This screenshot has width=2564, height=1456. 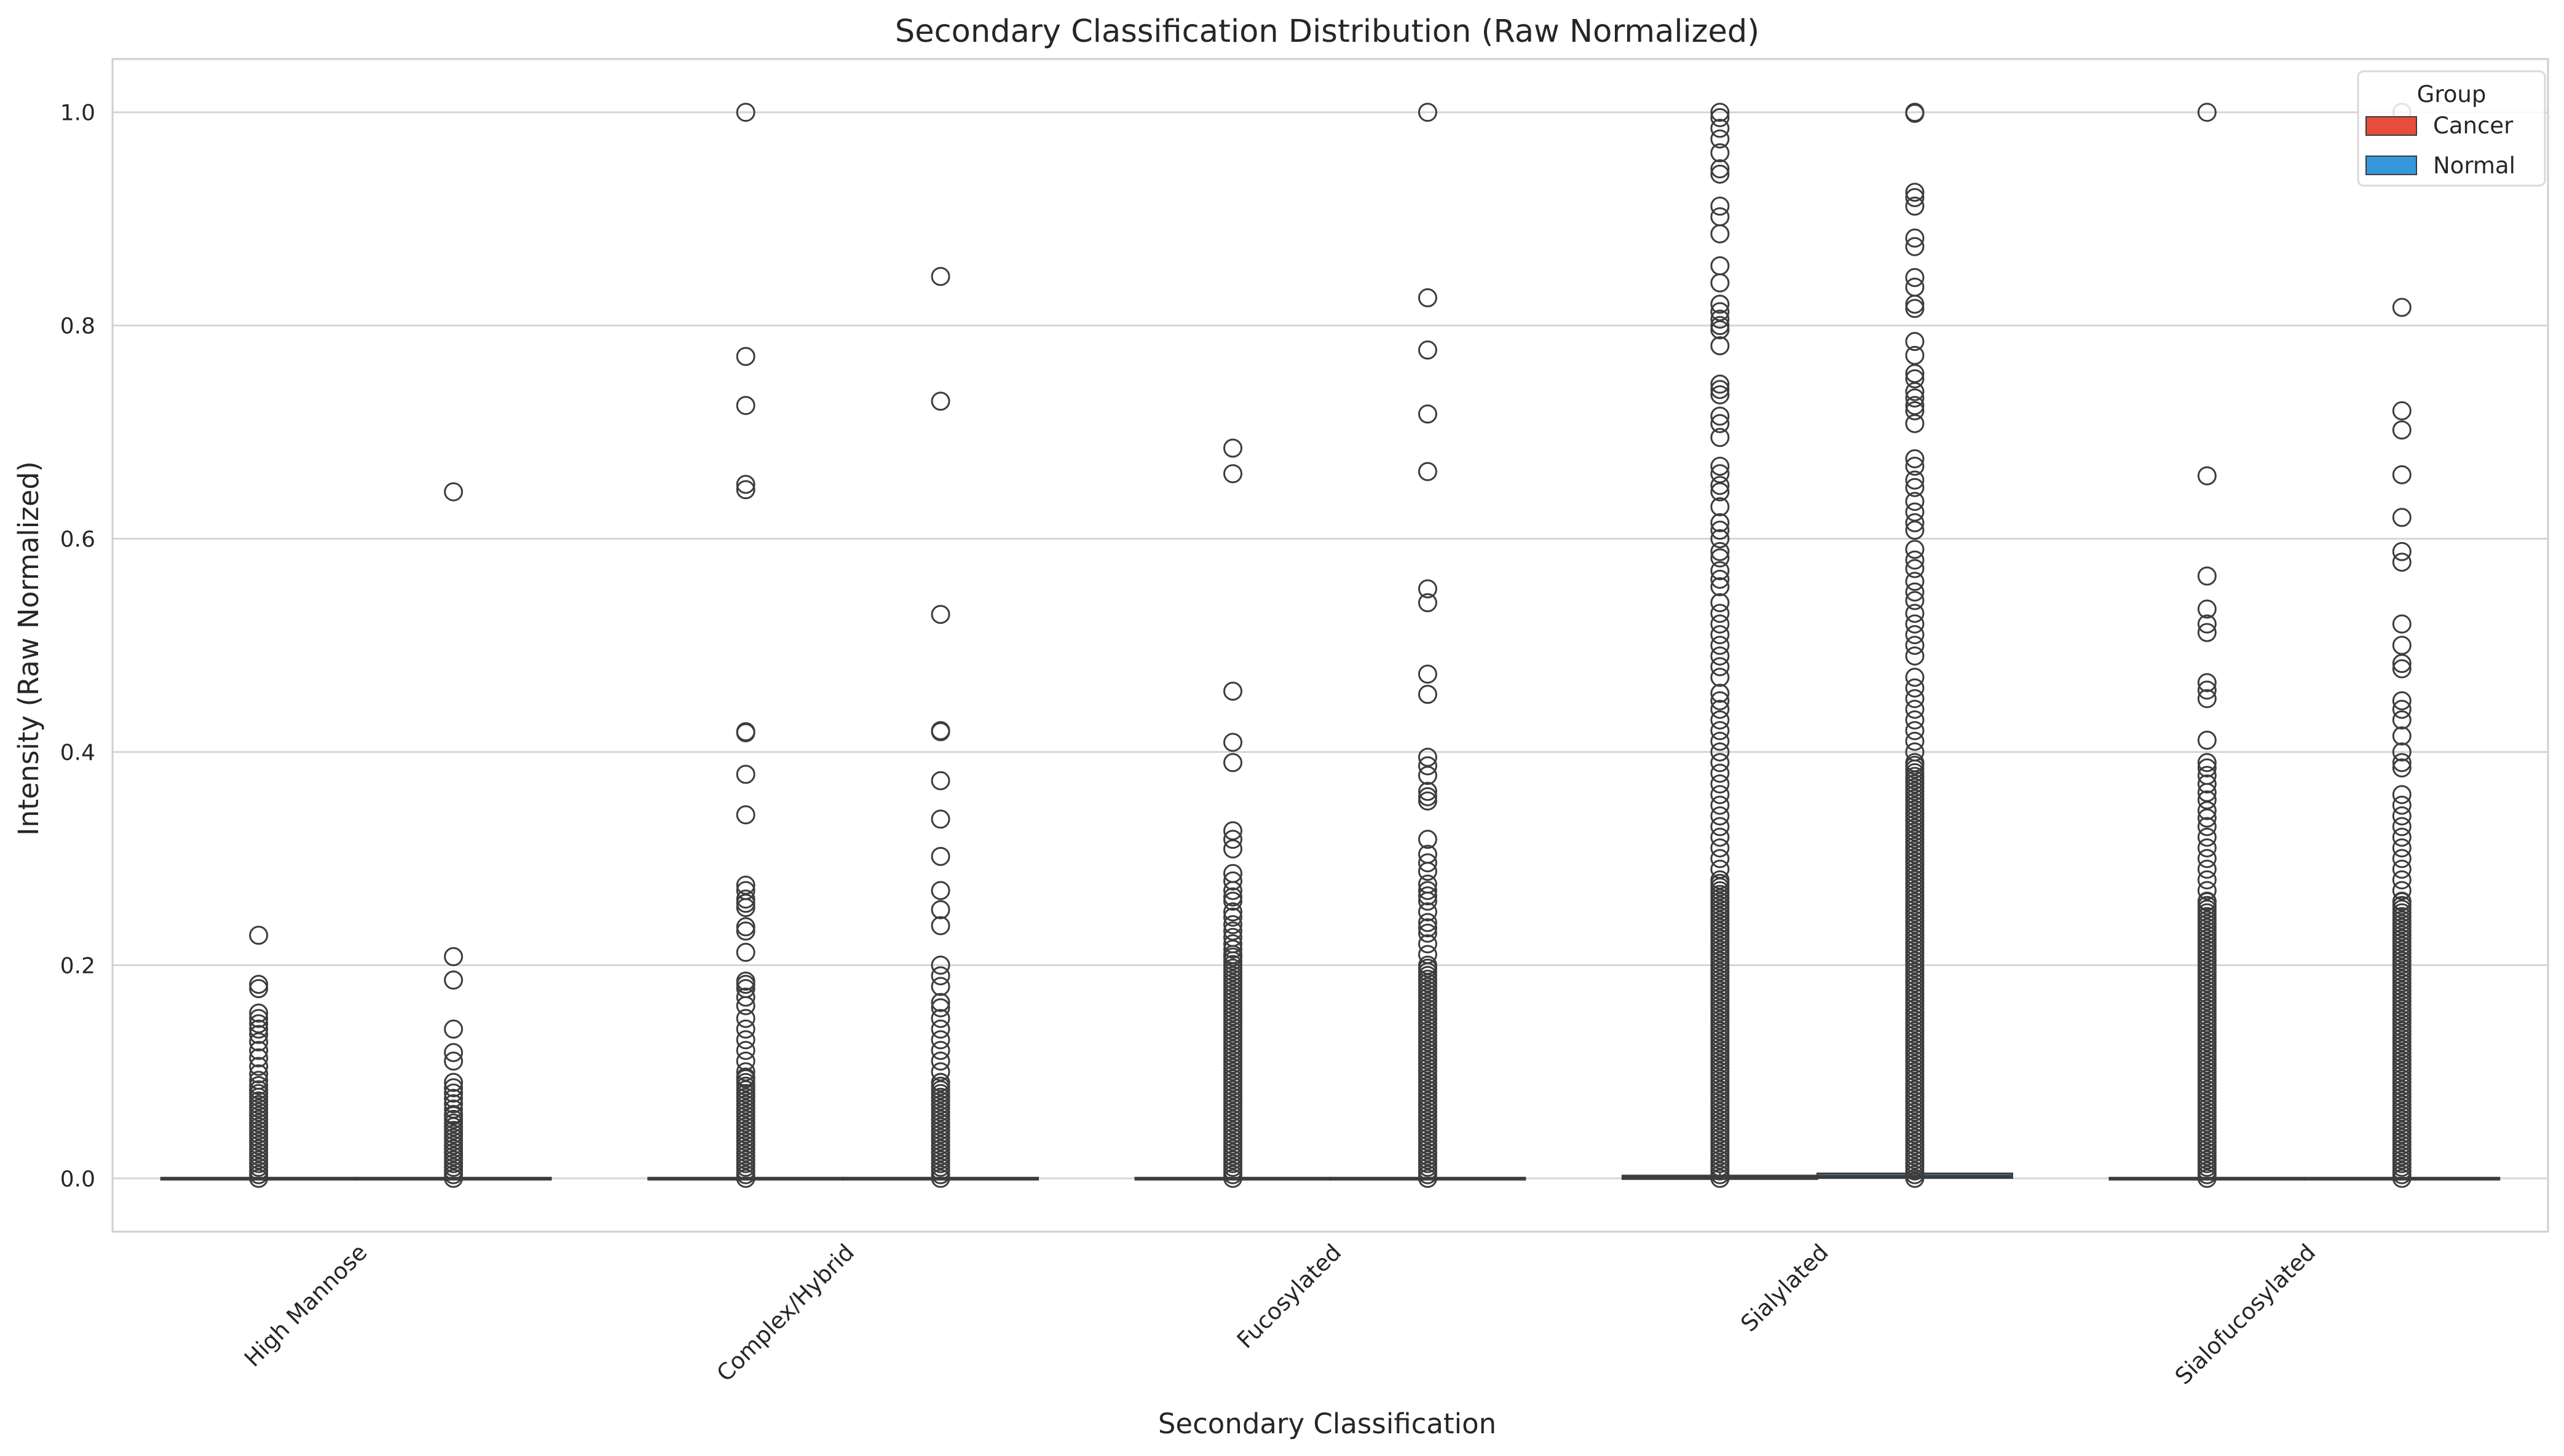 I want to click on y-tick-labels: 0.0 0.2 0.4 0.6 0.8 1.0, so click(x=77, y=646).